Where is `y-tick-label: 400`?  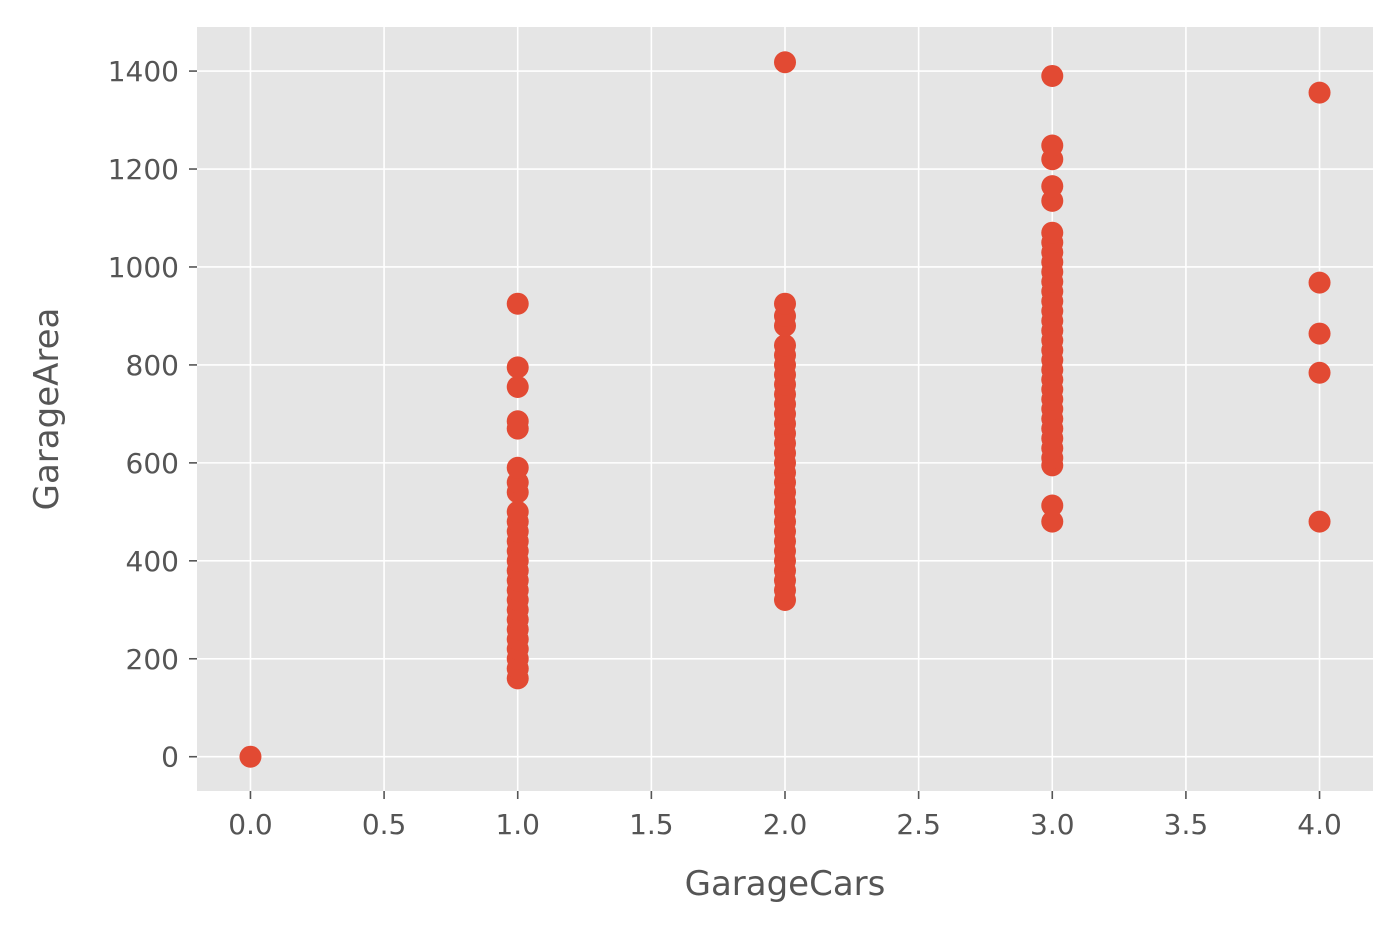 y-tick-label: 400 is located at coordinates (152, 561).